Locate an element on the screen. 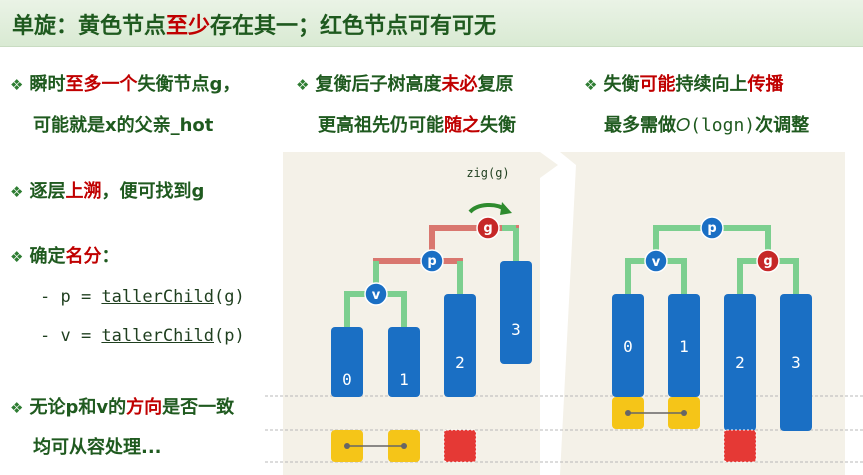 The width and height of the screenshot is (863, 475). code-line-v: - v = tallerChild(p) is located at coordinates (142, 336).